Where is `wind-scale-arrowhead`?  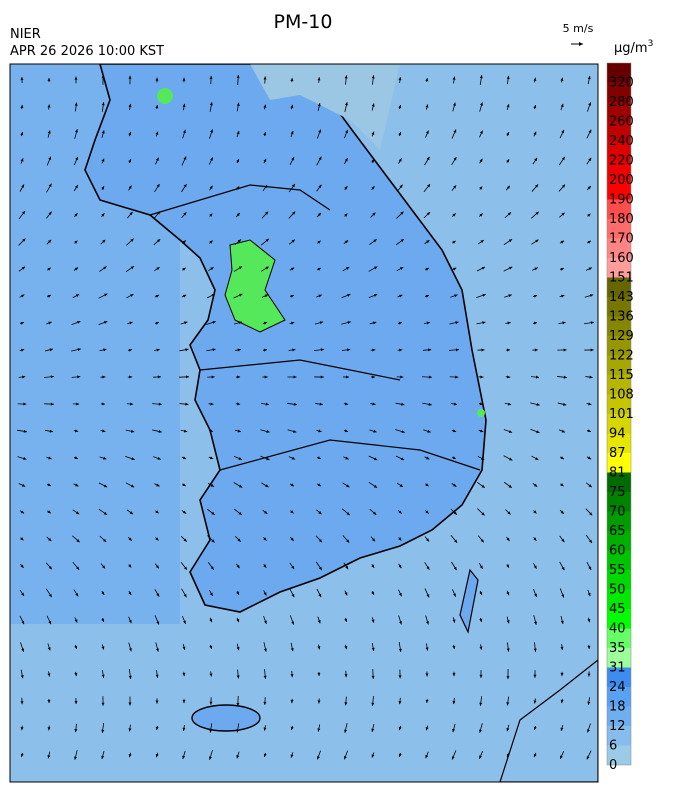
wind-scale-arrowhead is located at coordinates (581, 44).